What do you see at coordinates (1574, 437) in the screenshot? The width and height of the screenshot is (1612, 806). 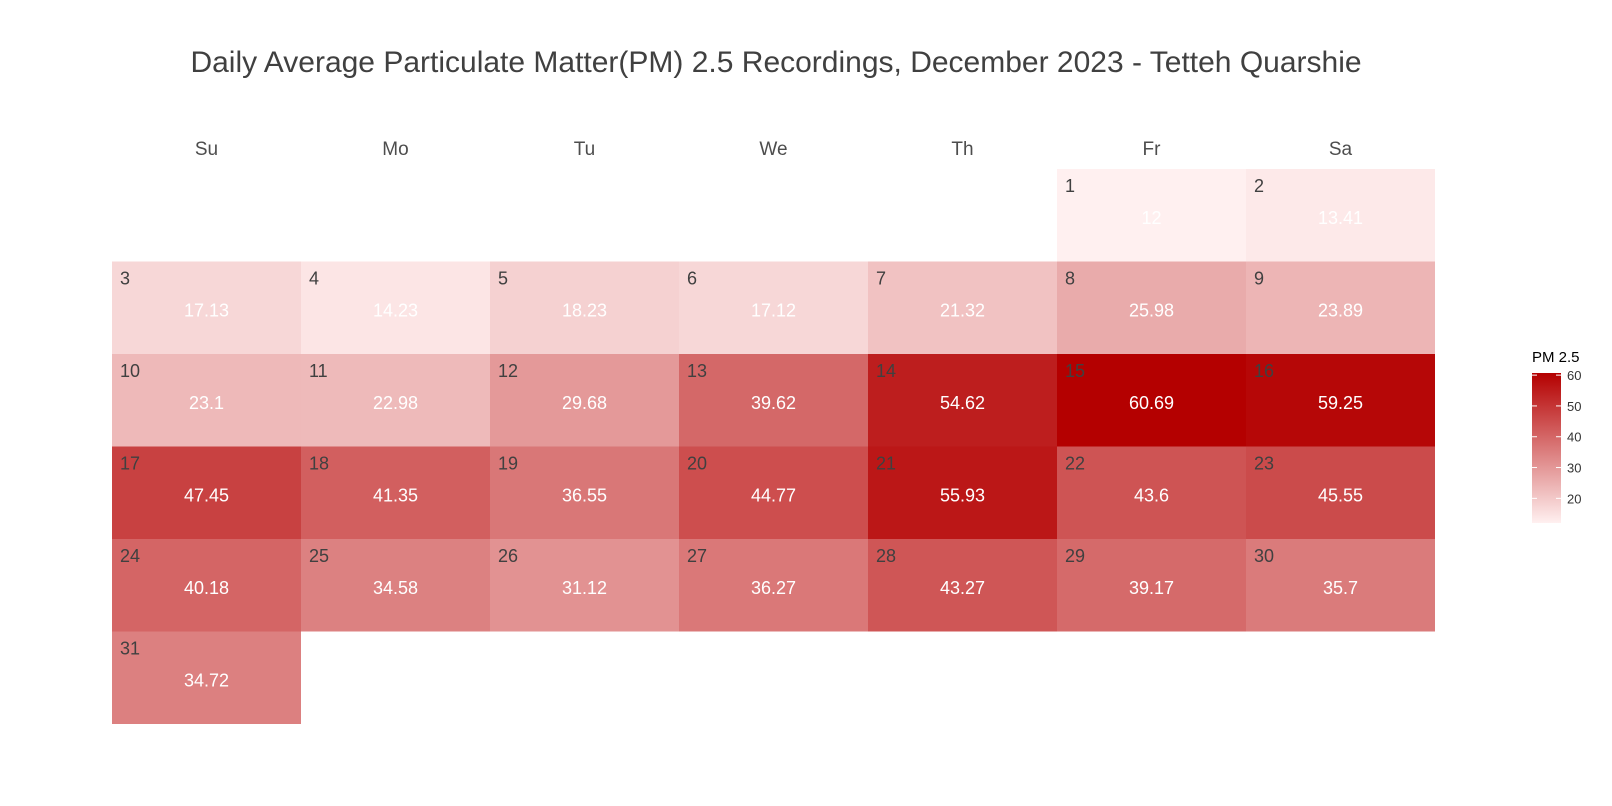 I see `legend-tick-label: 40` at bounding box center [1574, 437].